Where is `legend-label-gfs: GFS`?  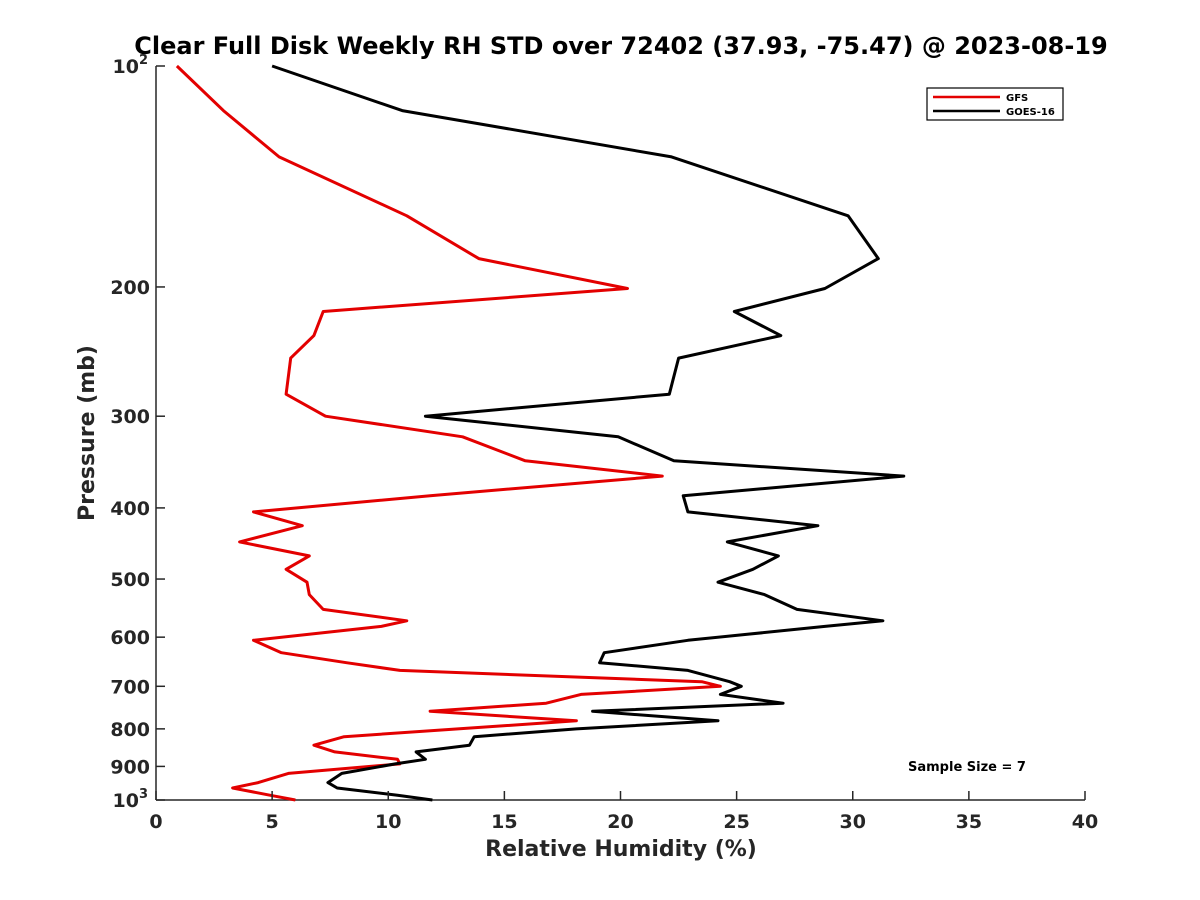 legend-label-gfs: GFS is located at coordinates (1017, 98).